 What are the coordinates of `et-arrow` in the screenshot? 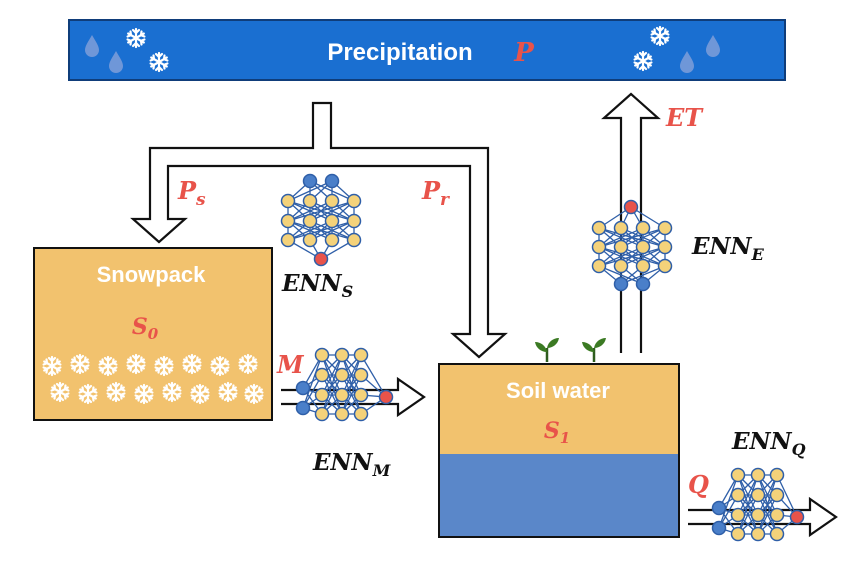 It's located at (631, 222).